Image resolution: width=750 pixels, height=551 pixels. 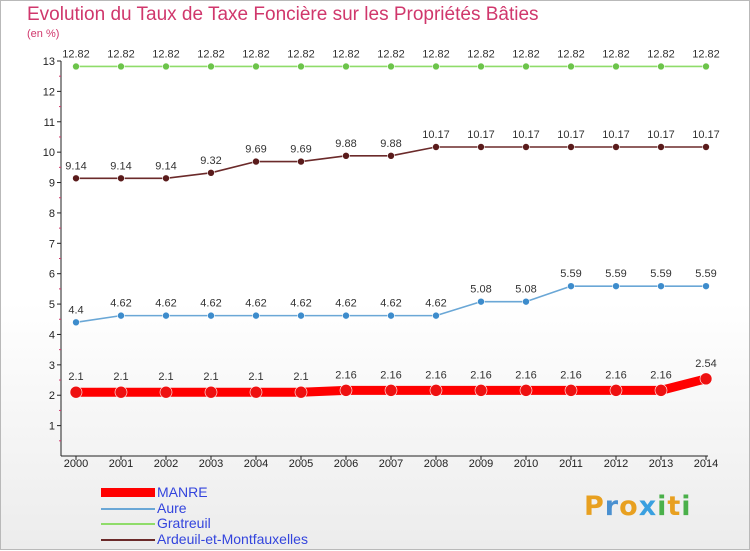 I want to click on y-tick-label: 8, so click(x=52, y=214).